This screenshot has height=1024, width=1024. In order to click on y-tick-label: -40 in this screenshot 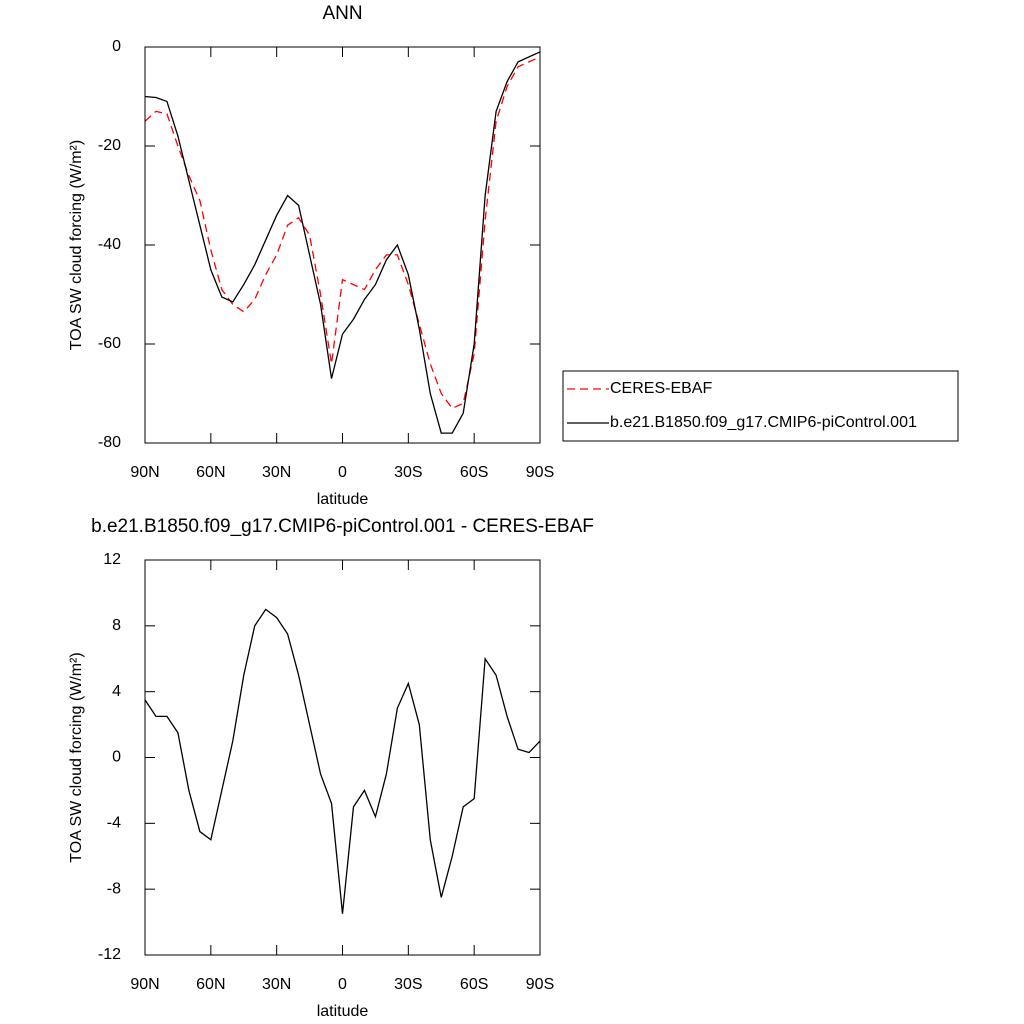, I will do `click(109, 244)`.